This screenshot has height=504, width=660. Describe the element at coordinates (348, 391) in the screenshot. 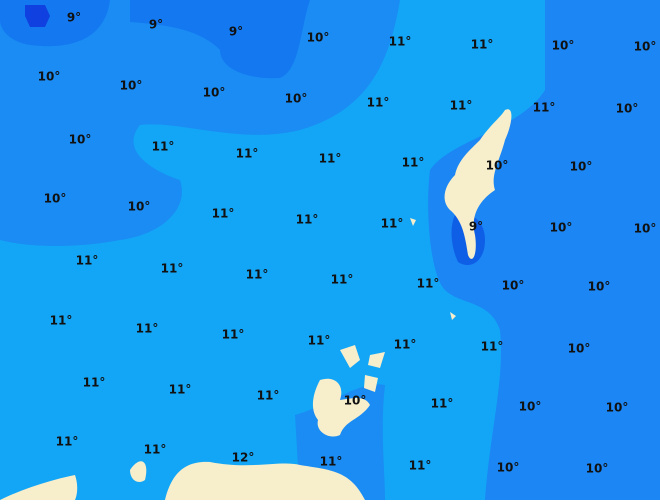

I see `orkney` at that location.